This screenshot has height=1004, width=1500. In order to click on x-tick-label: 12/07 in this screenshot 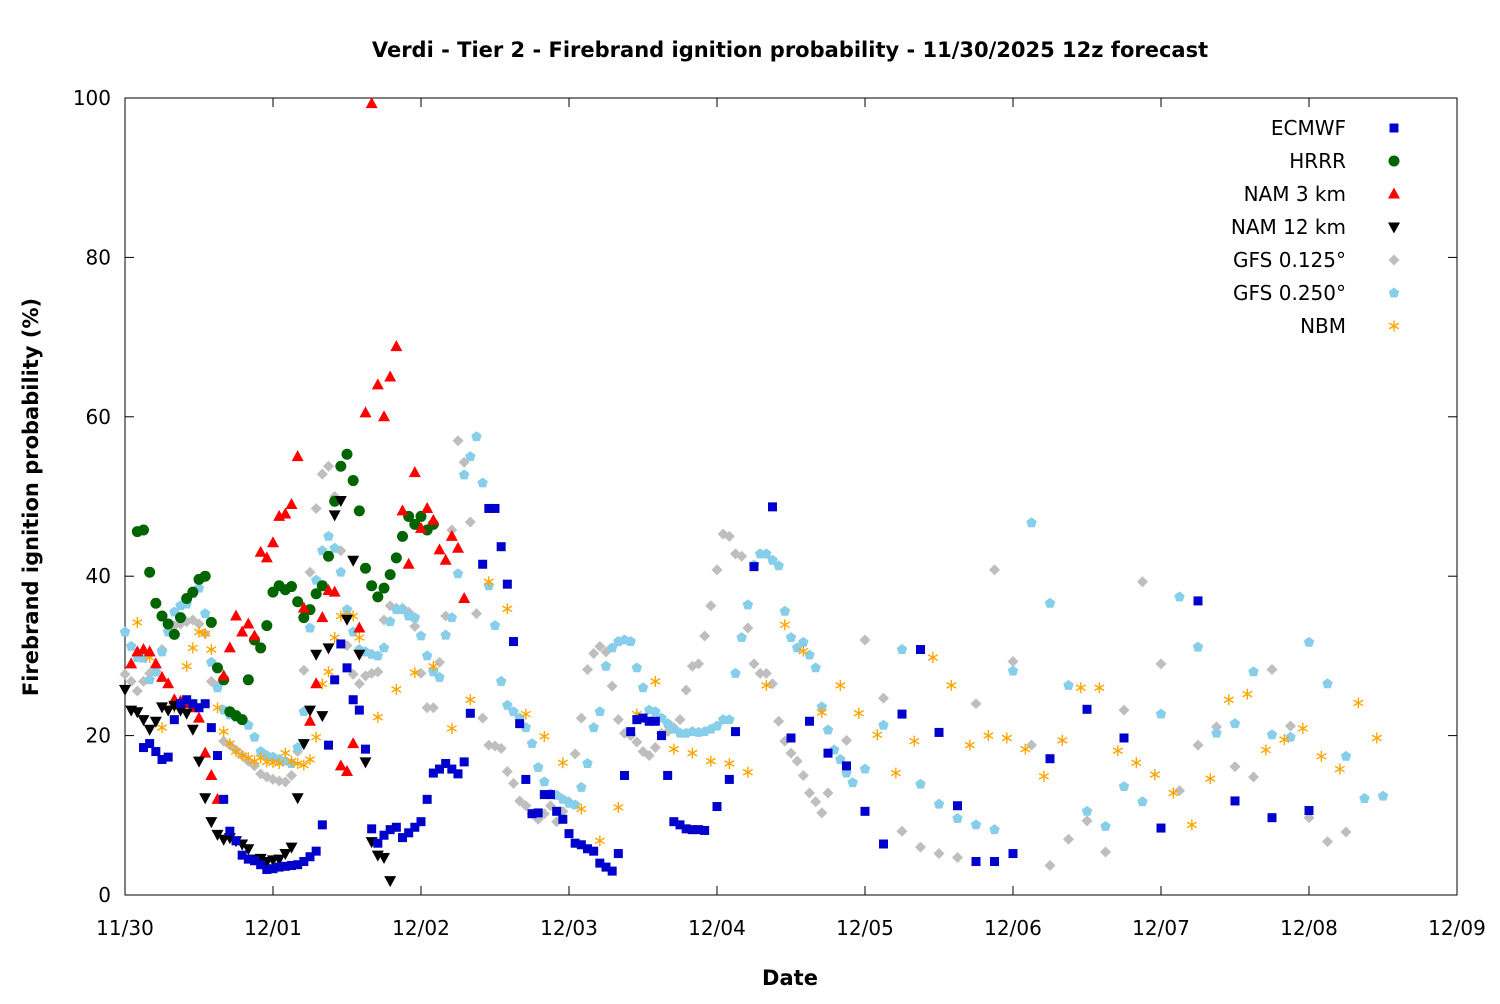, I will do `click(1161, 928)`.